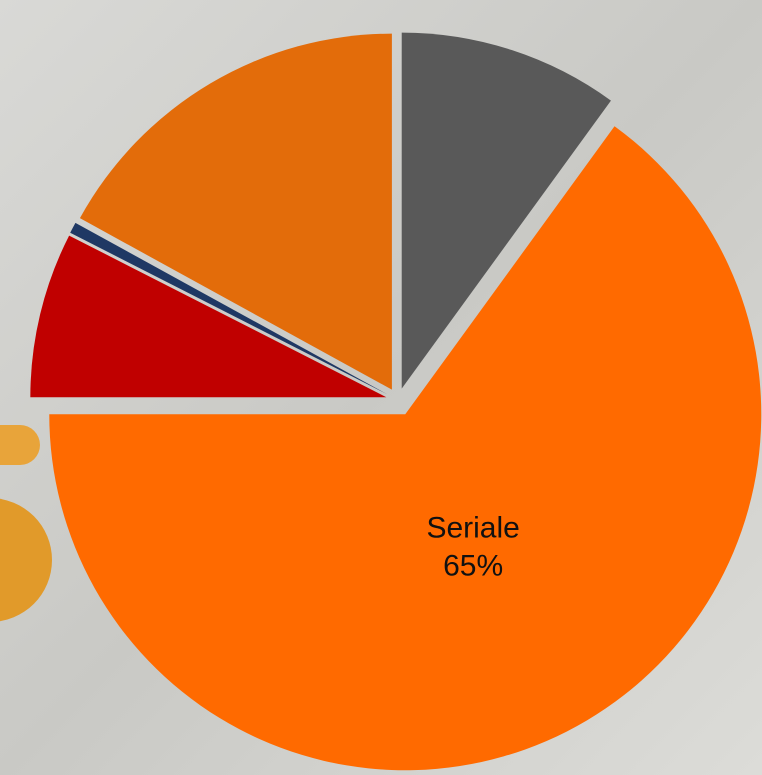 The width and height of the screenshot is (762, 775). I want to click on slice-value-label: 65%, so click(473, 565).